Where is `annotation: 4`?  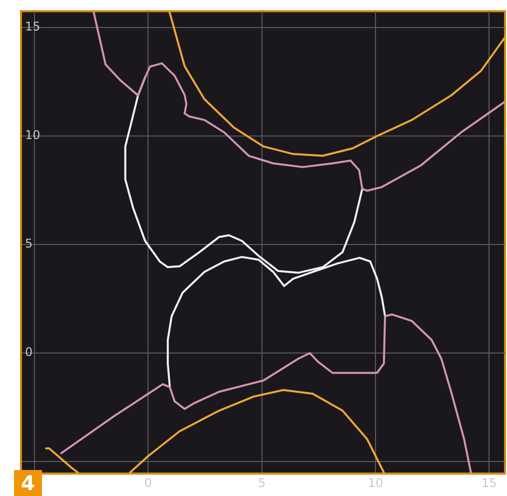
annotation: 4 is located at coordinates (28, 483).